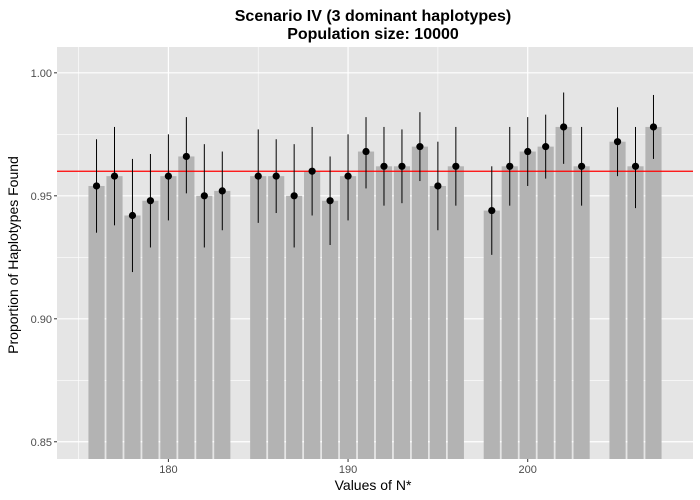 The image size is (700, 500). I want to click on x-axis: 180 190 200, so click(348, 467).